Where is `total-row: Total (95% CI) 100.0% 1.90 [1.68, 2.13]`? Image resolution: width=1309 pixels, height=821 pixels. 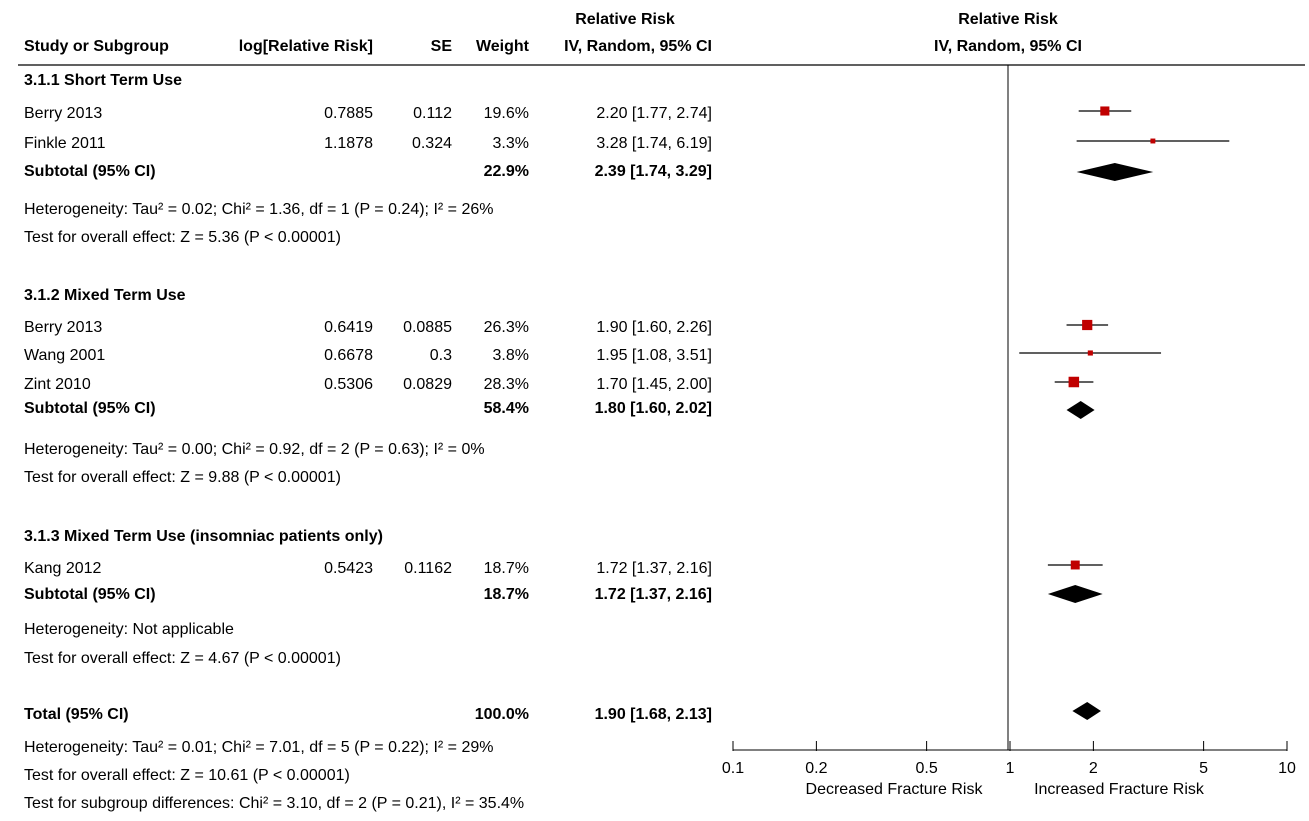 total-row: Total (95% CI) 100.0% 1.90 [1.68, 2.13] is located at coordinates (368, 714).